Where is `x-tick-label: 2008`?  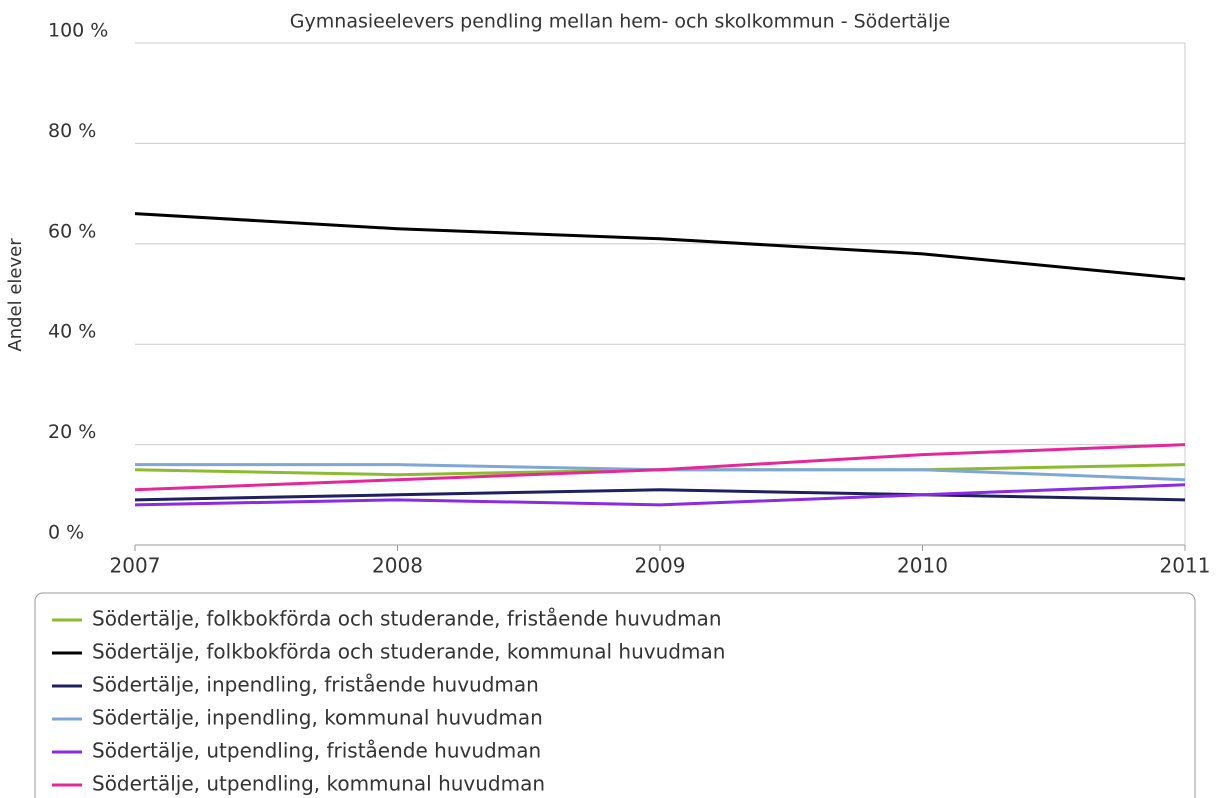 x-tick-label: 2008 is located at coordinates (397, 566).